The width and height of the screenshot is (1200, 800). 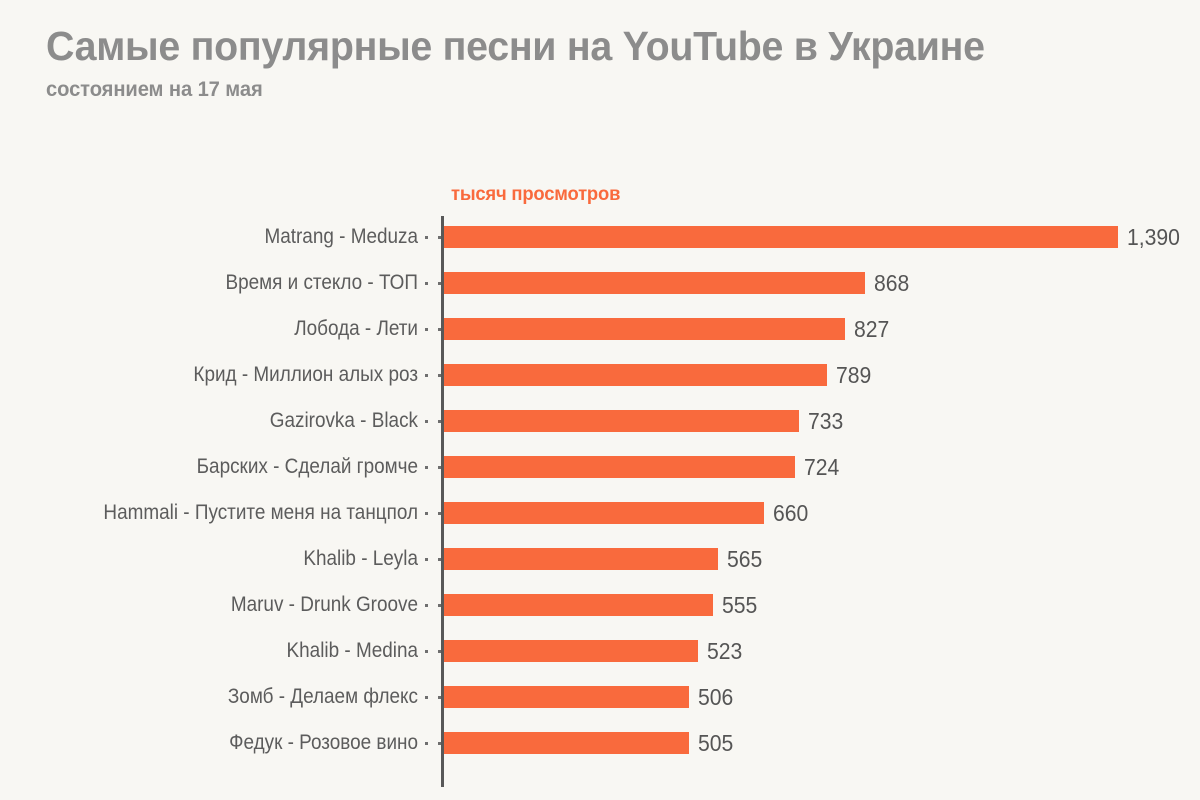 I want to click on bar-and-value: 724, so click(x=643, y=466).